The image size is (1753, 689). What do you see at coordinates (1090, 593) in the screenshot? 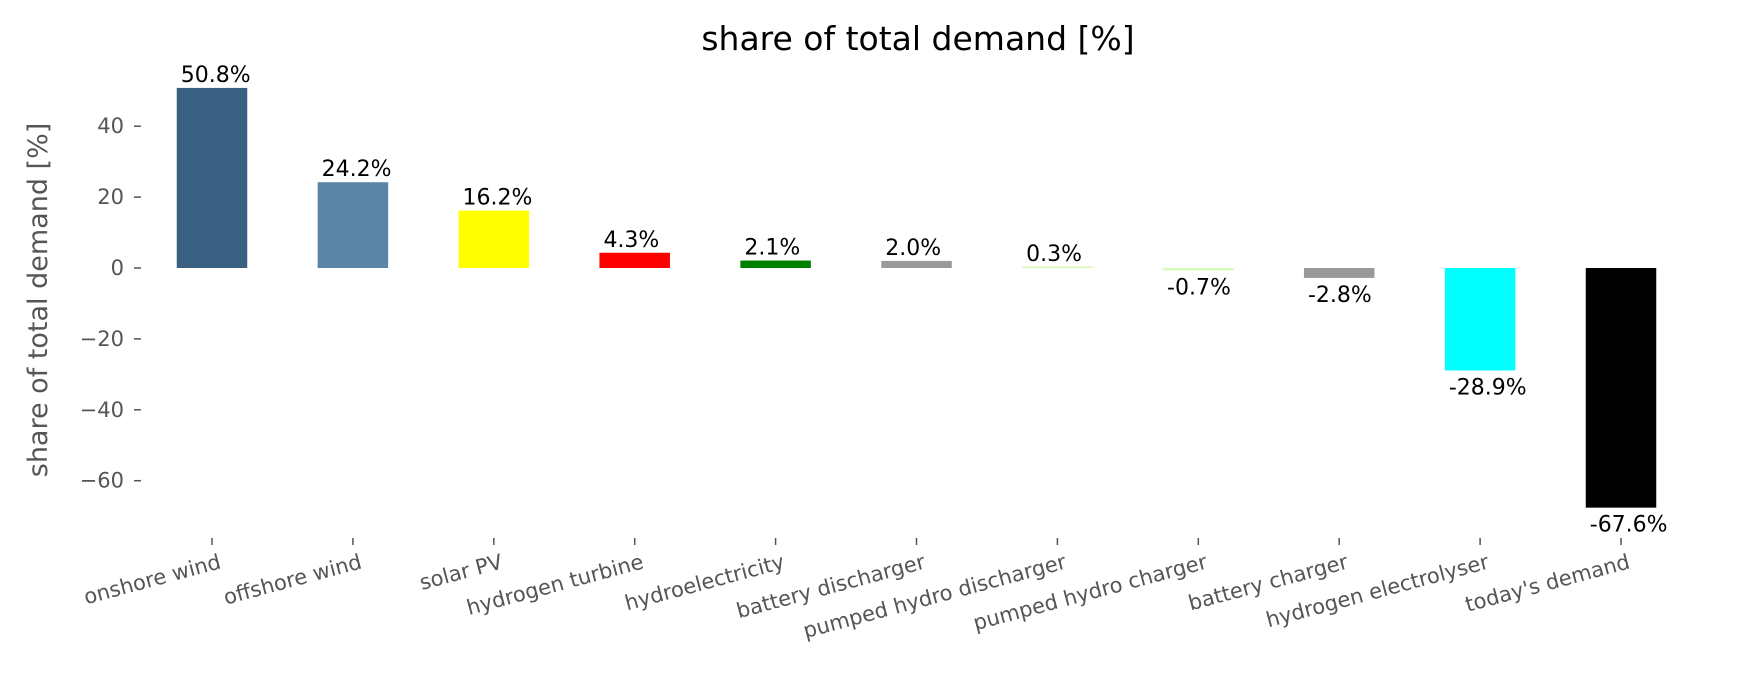
I see `x-tick-label: pumped hydro charger` at bounding box center [1090, 593].